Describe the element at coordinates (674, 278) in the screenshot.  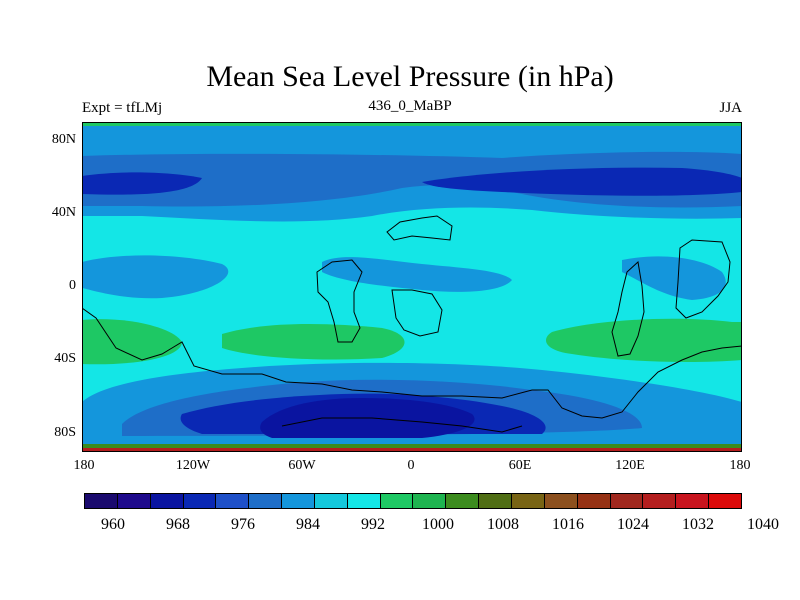
I see `equatorial-low-indian` at that location.